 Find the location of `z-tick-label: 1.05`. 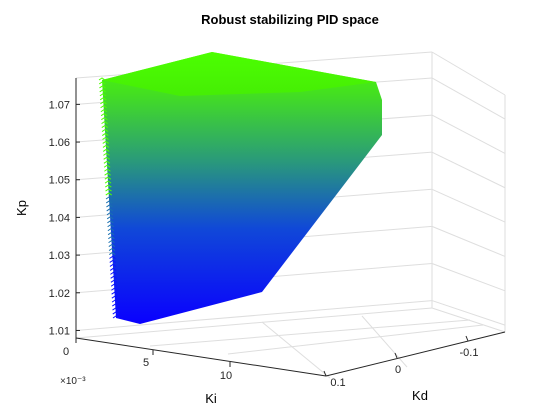

z-tick-label: 1.05 is located at coordinates (59, 181).